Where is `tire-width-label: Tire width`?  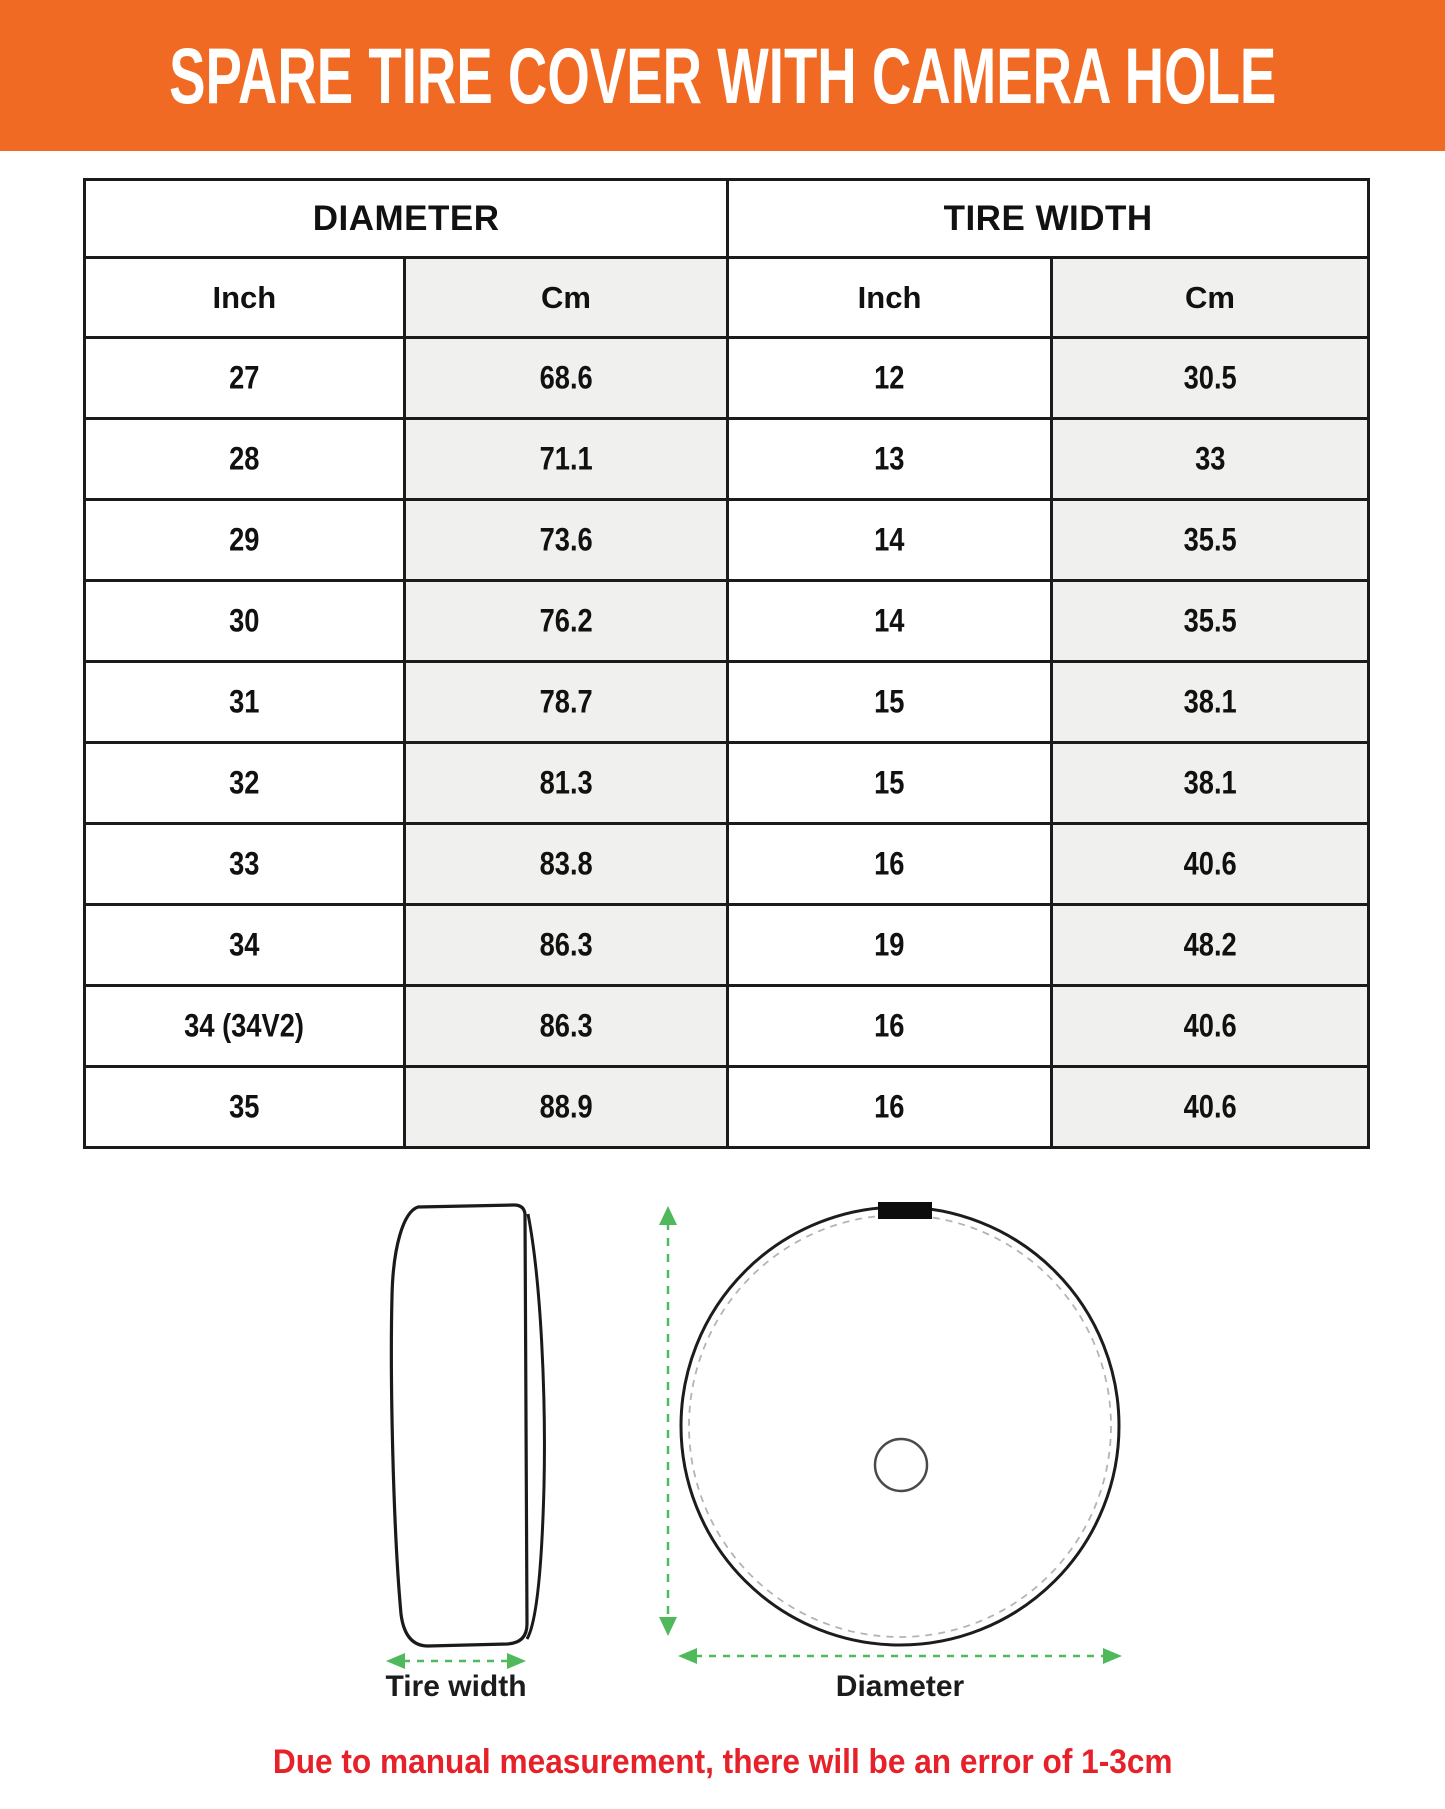 tire-width-label: Tire width is located at coordinates (456, 1686).